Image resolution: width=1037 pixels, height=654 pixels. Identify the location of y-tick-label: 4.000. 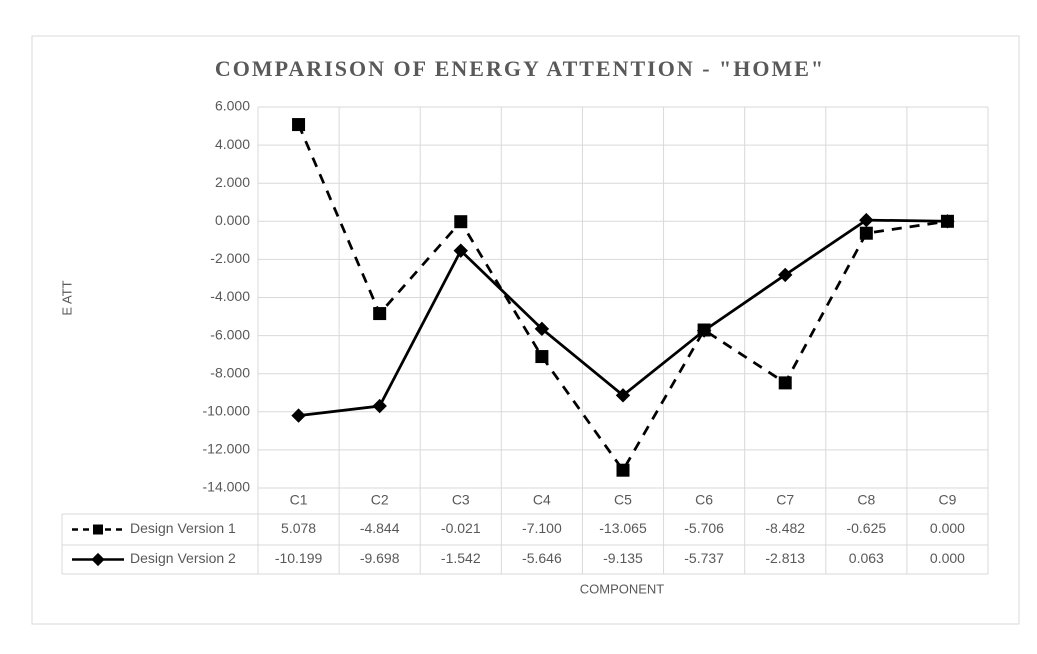
(232, 144).